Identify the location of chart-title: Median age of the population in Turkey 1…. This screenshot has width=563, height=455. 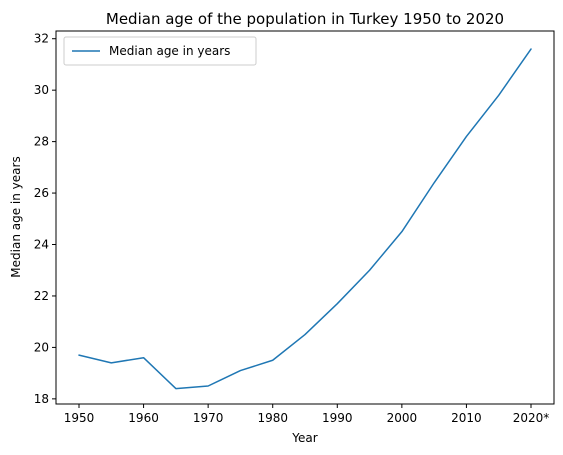
(305, 19).